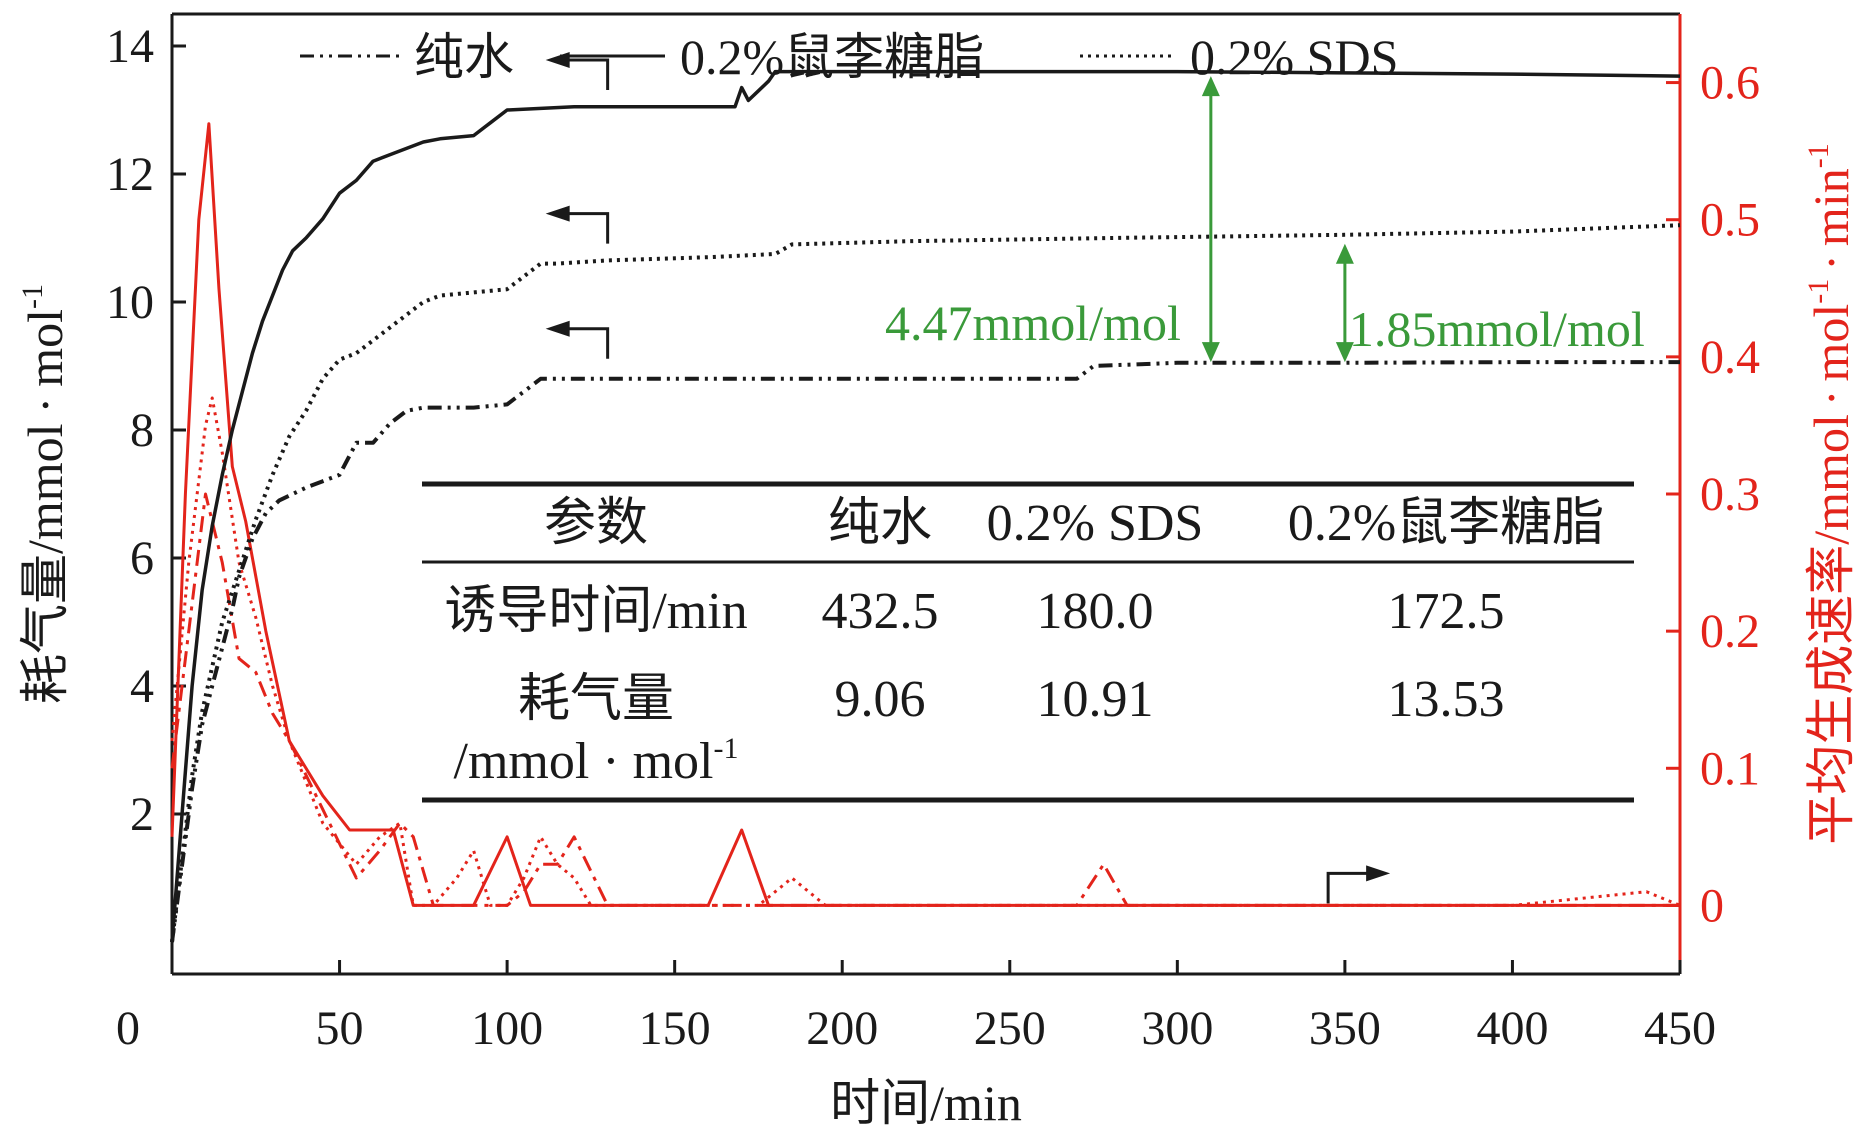 The width and height of the screenshot is (1866, 1138). What do you see at coordinates (596, 523) in the screenshot?
I see `table-header-param: 参数` at bounding box center [596, 523].